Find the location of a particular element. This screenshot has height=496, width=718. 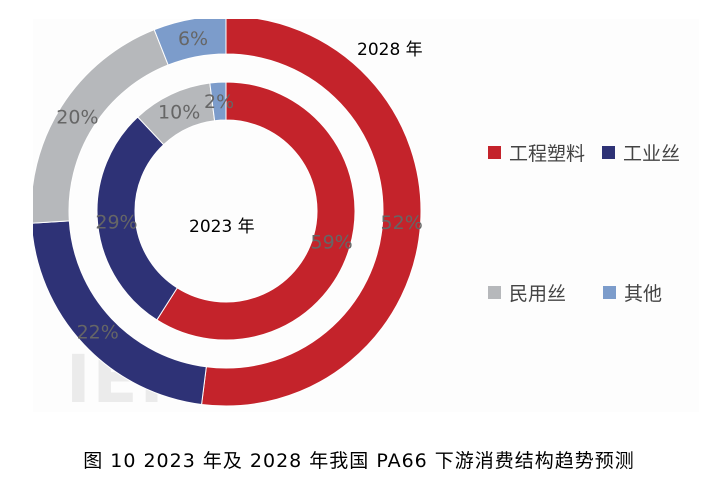

legend-item-other: 其他 is located at coordinates (632, 292).